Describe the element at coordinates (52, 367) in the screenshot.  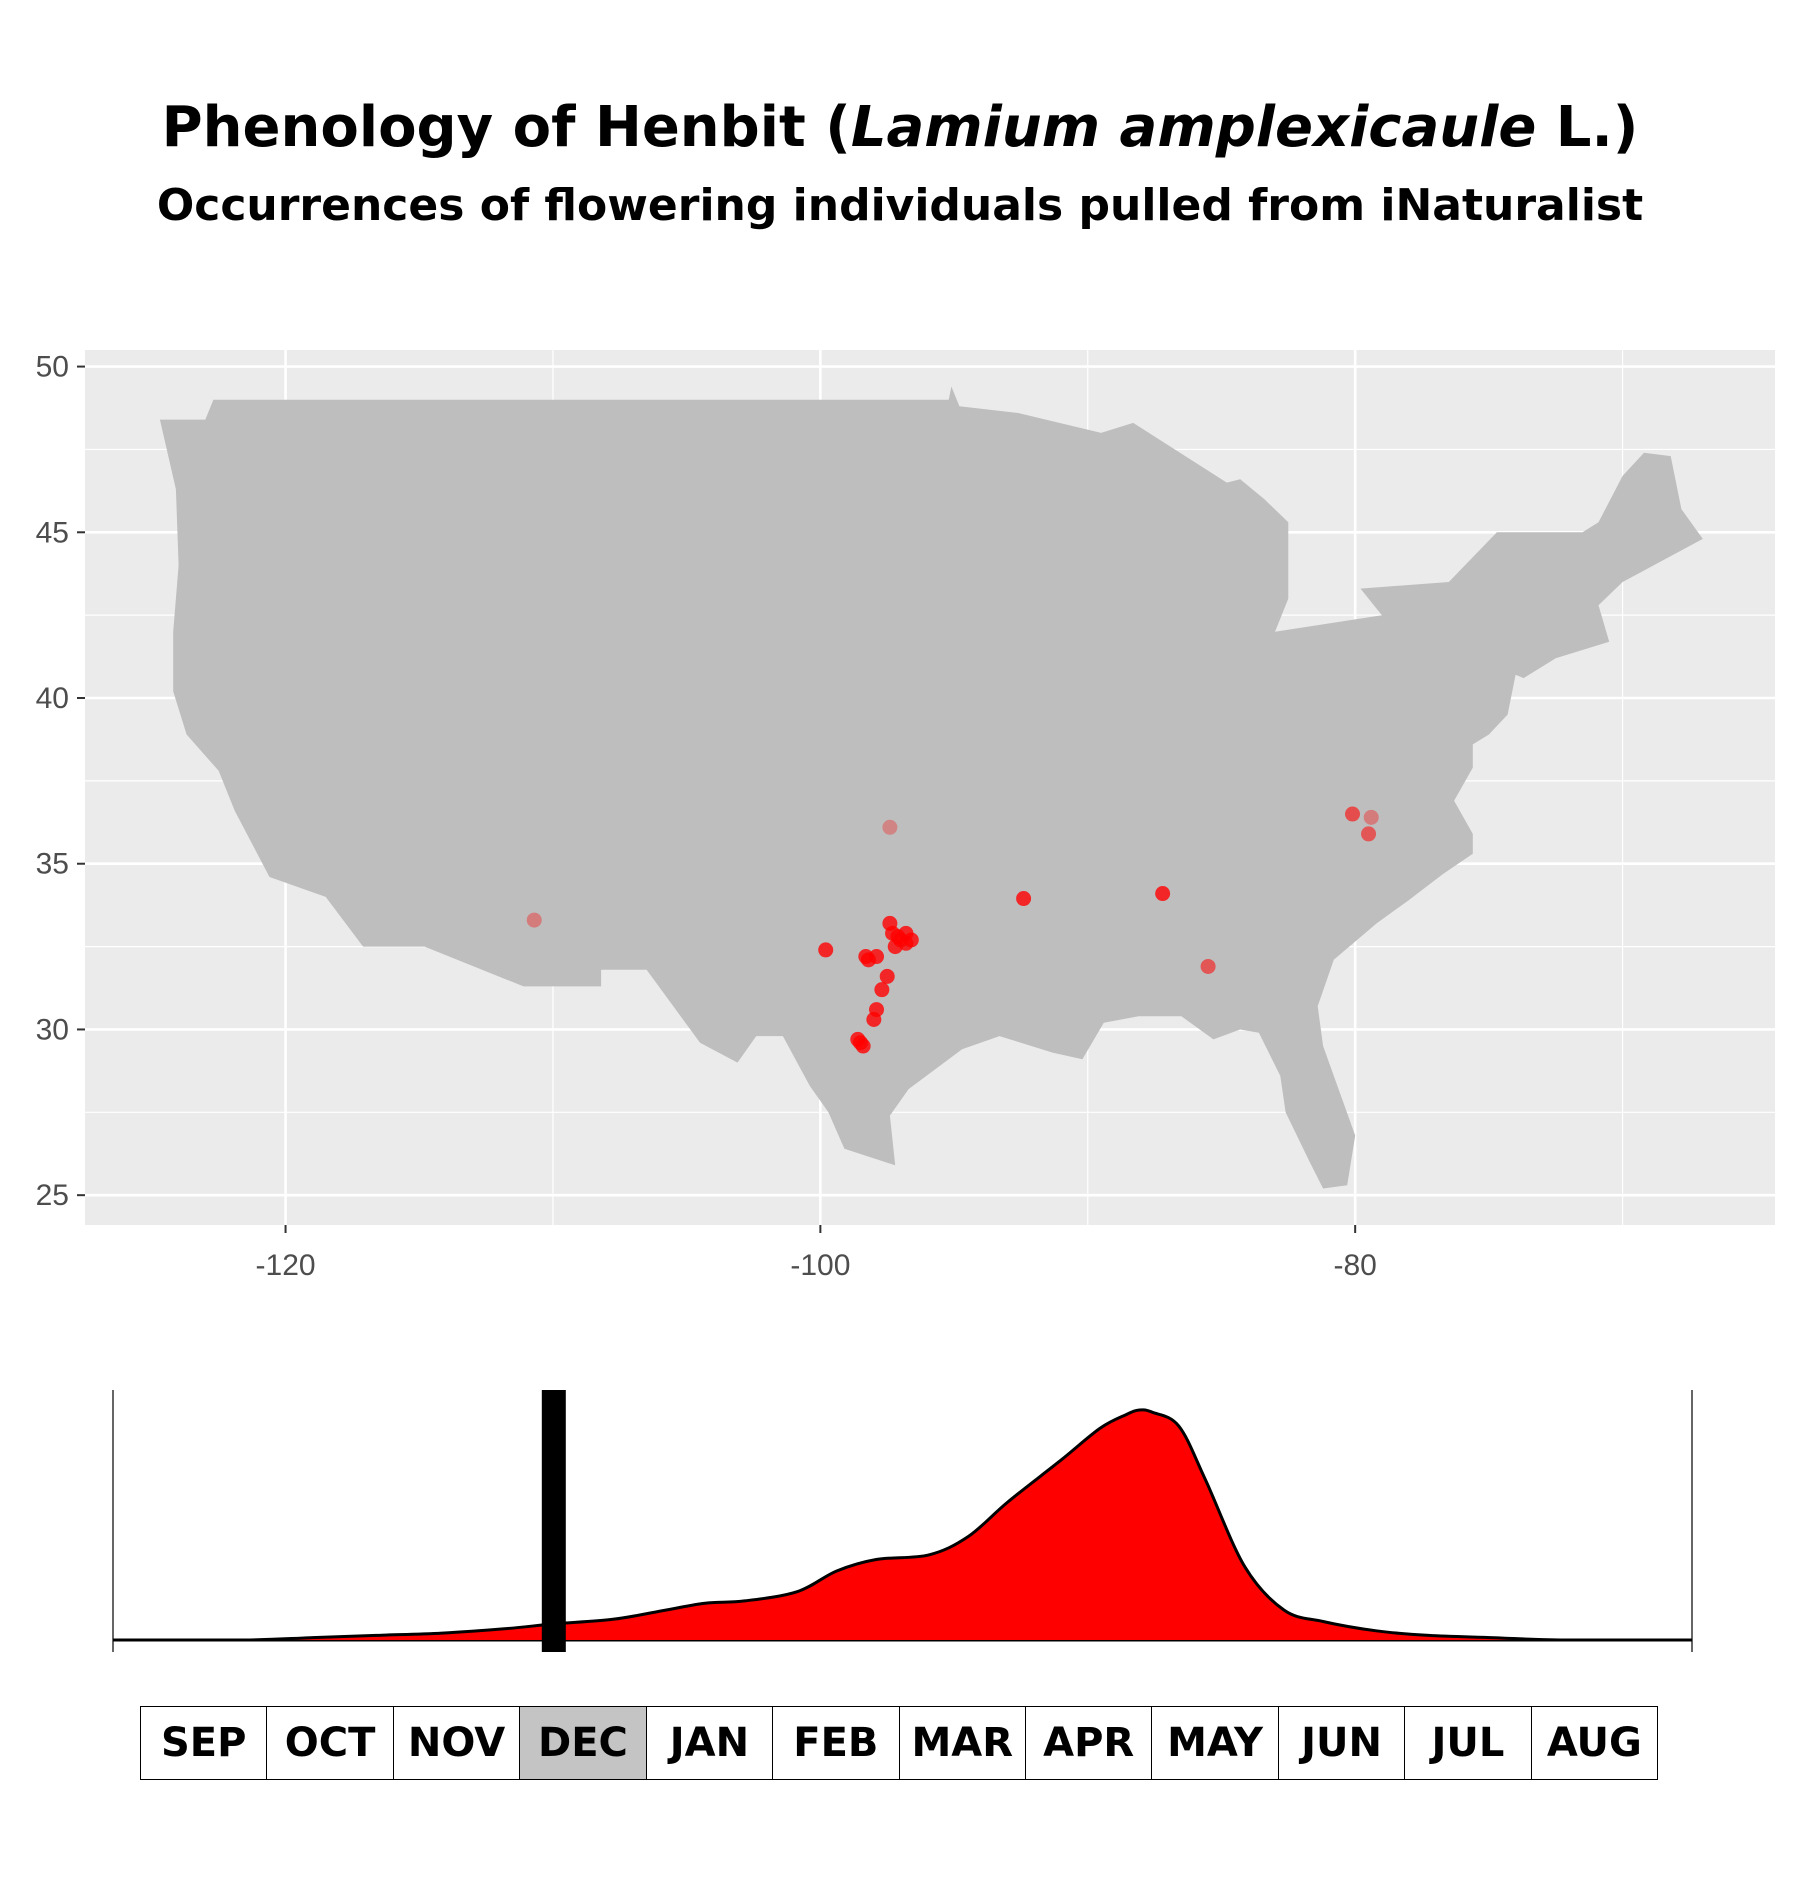
I see `y-tick-label: 50` at that location.